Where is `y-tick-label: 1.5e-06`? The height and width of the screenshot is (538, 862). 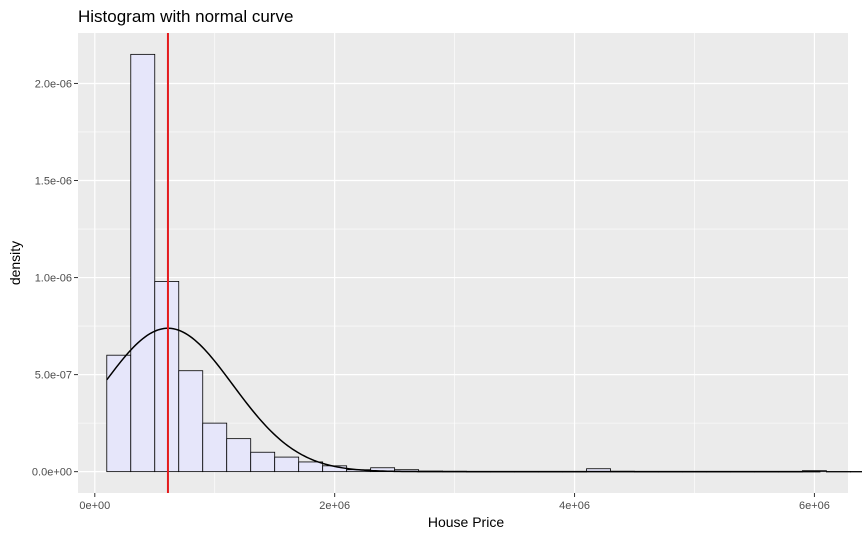
y-tick-label: 1.5e-06 is located at coordinates (53, 182).